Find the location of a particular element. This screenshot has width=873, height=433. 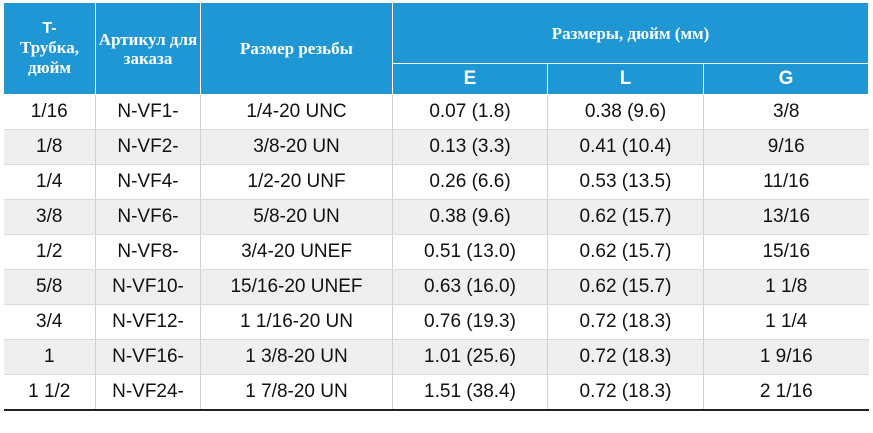

cell-e: 0.13 (3.3) is located at coordinates (470, 147).